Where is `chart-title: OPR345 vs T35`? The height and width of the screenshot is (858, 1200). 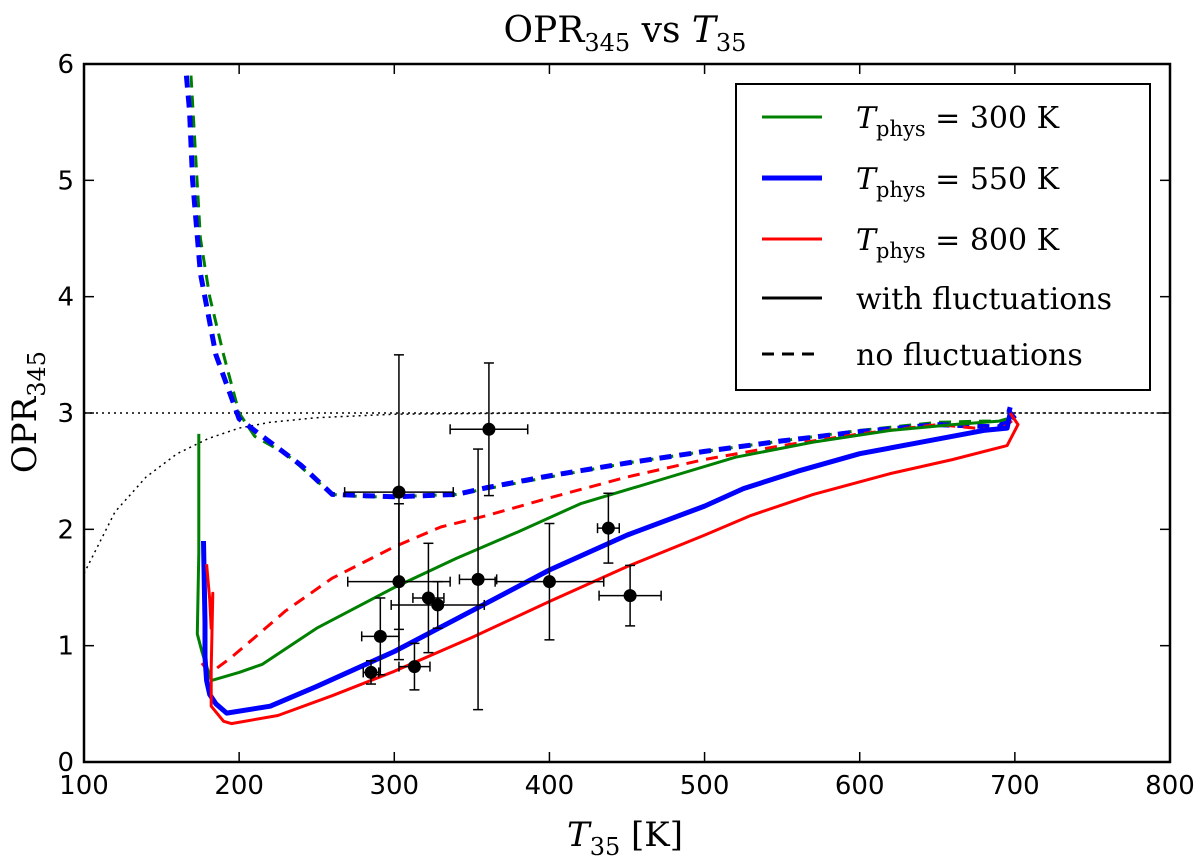 chart-title: OPR345 vs T35 is located at coordinates (625, 33).